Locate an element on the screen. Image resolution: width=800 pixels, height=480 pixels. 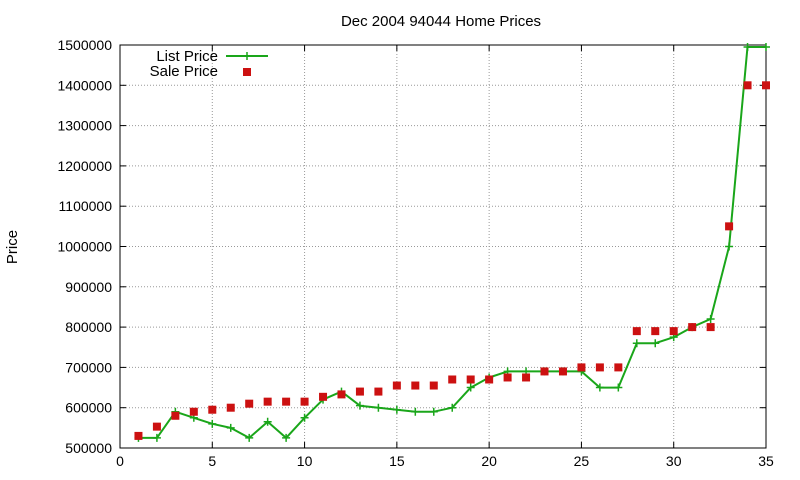
chart-title: Dec 2004 94044 Home Prices is located at coordinates (441, 21).